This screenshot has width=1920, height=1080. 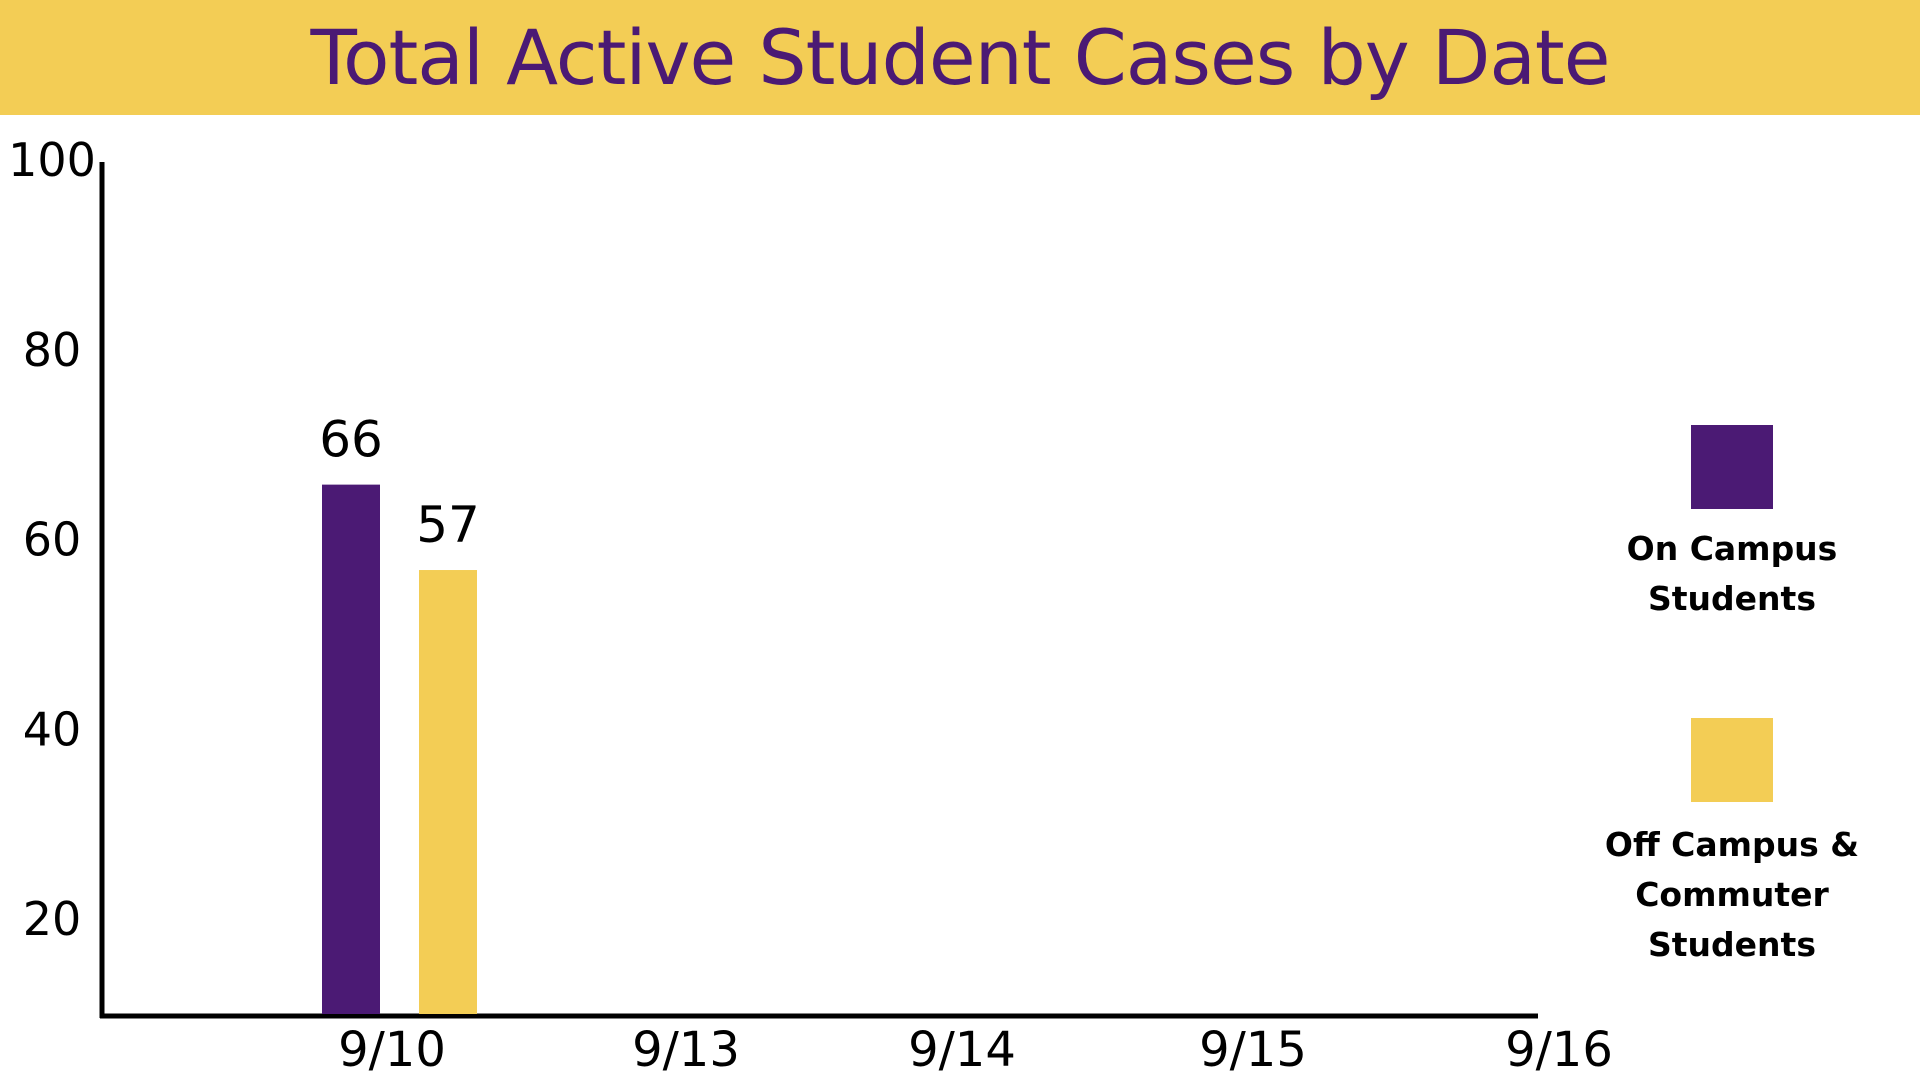 What do you see at coordinates (52, 540) in the screenshot?
I see `y-tick-label: 60` at bounding box center [52, 540].